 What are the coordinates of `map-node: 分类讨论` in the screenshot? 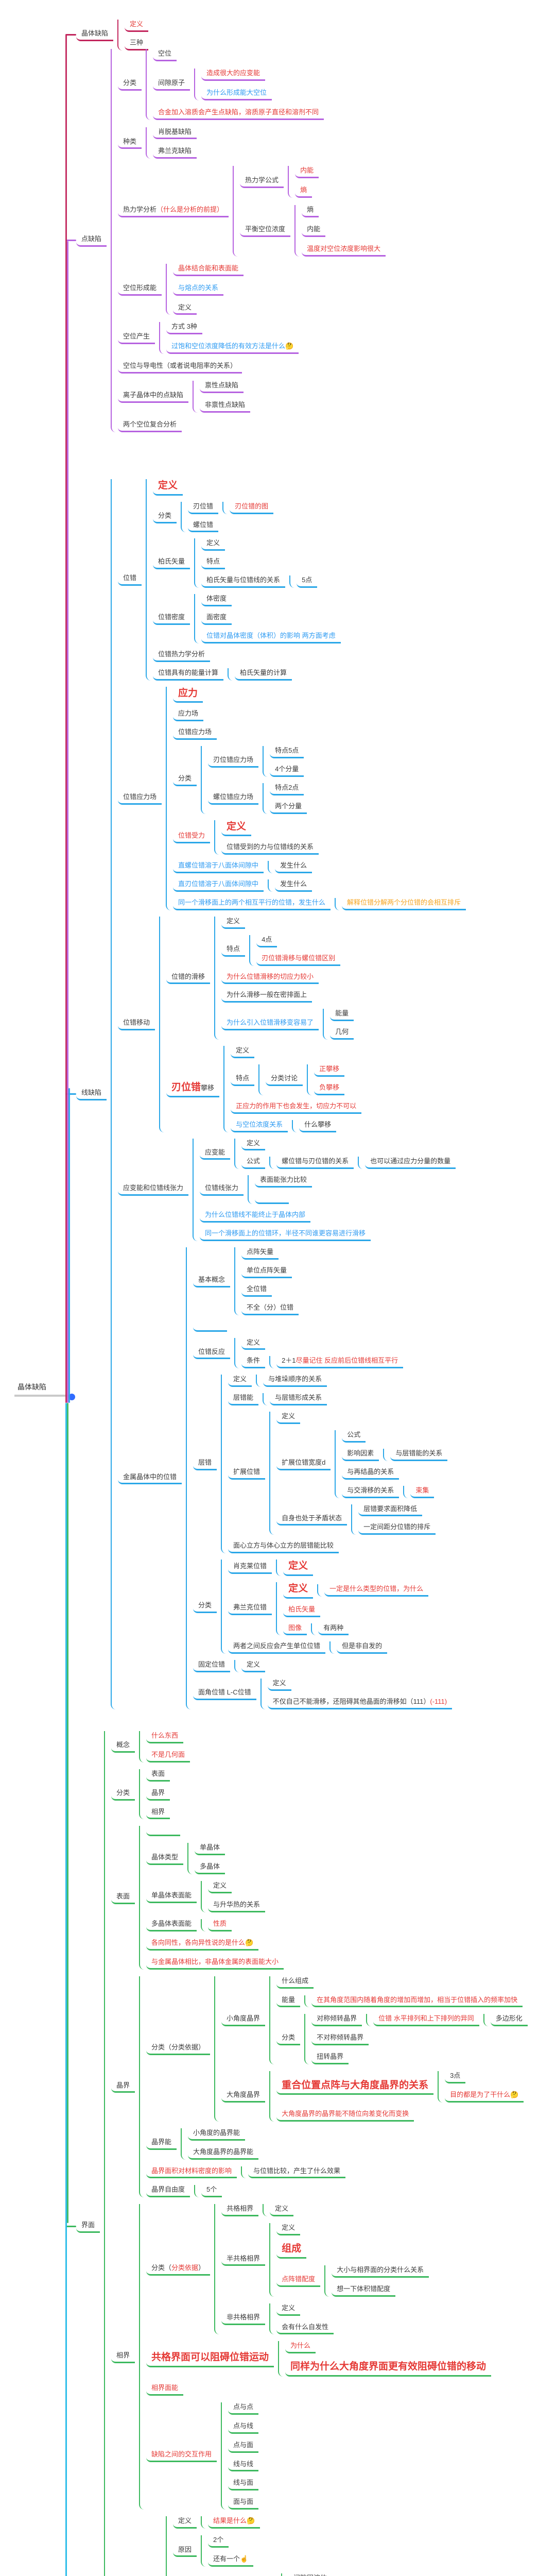 It's located at (284, 1080).